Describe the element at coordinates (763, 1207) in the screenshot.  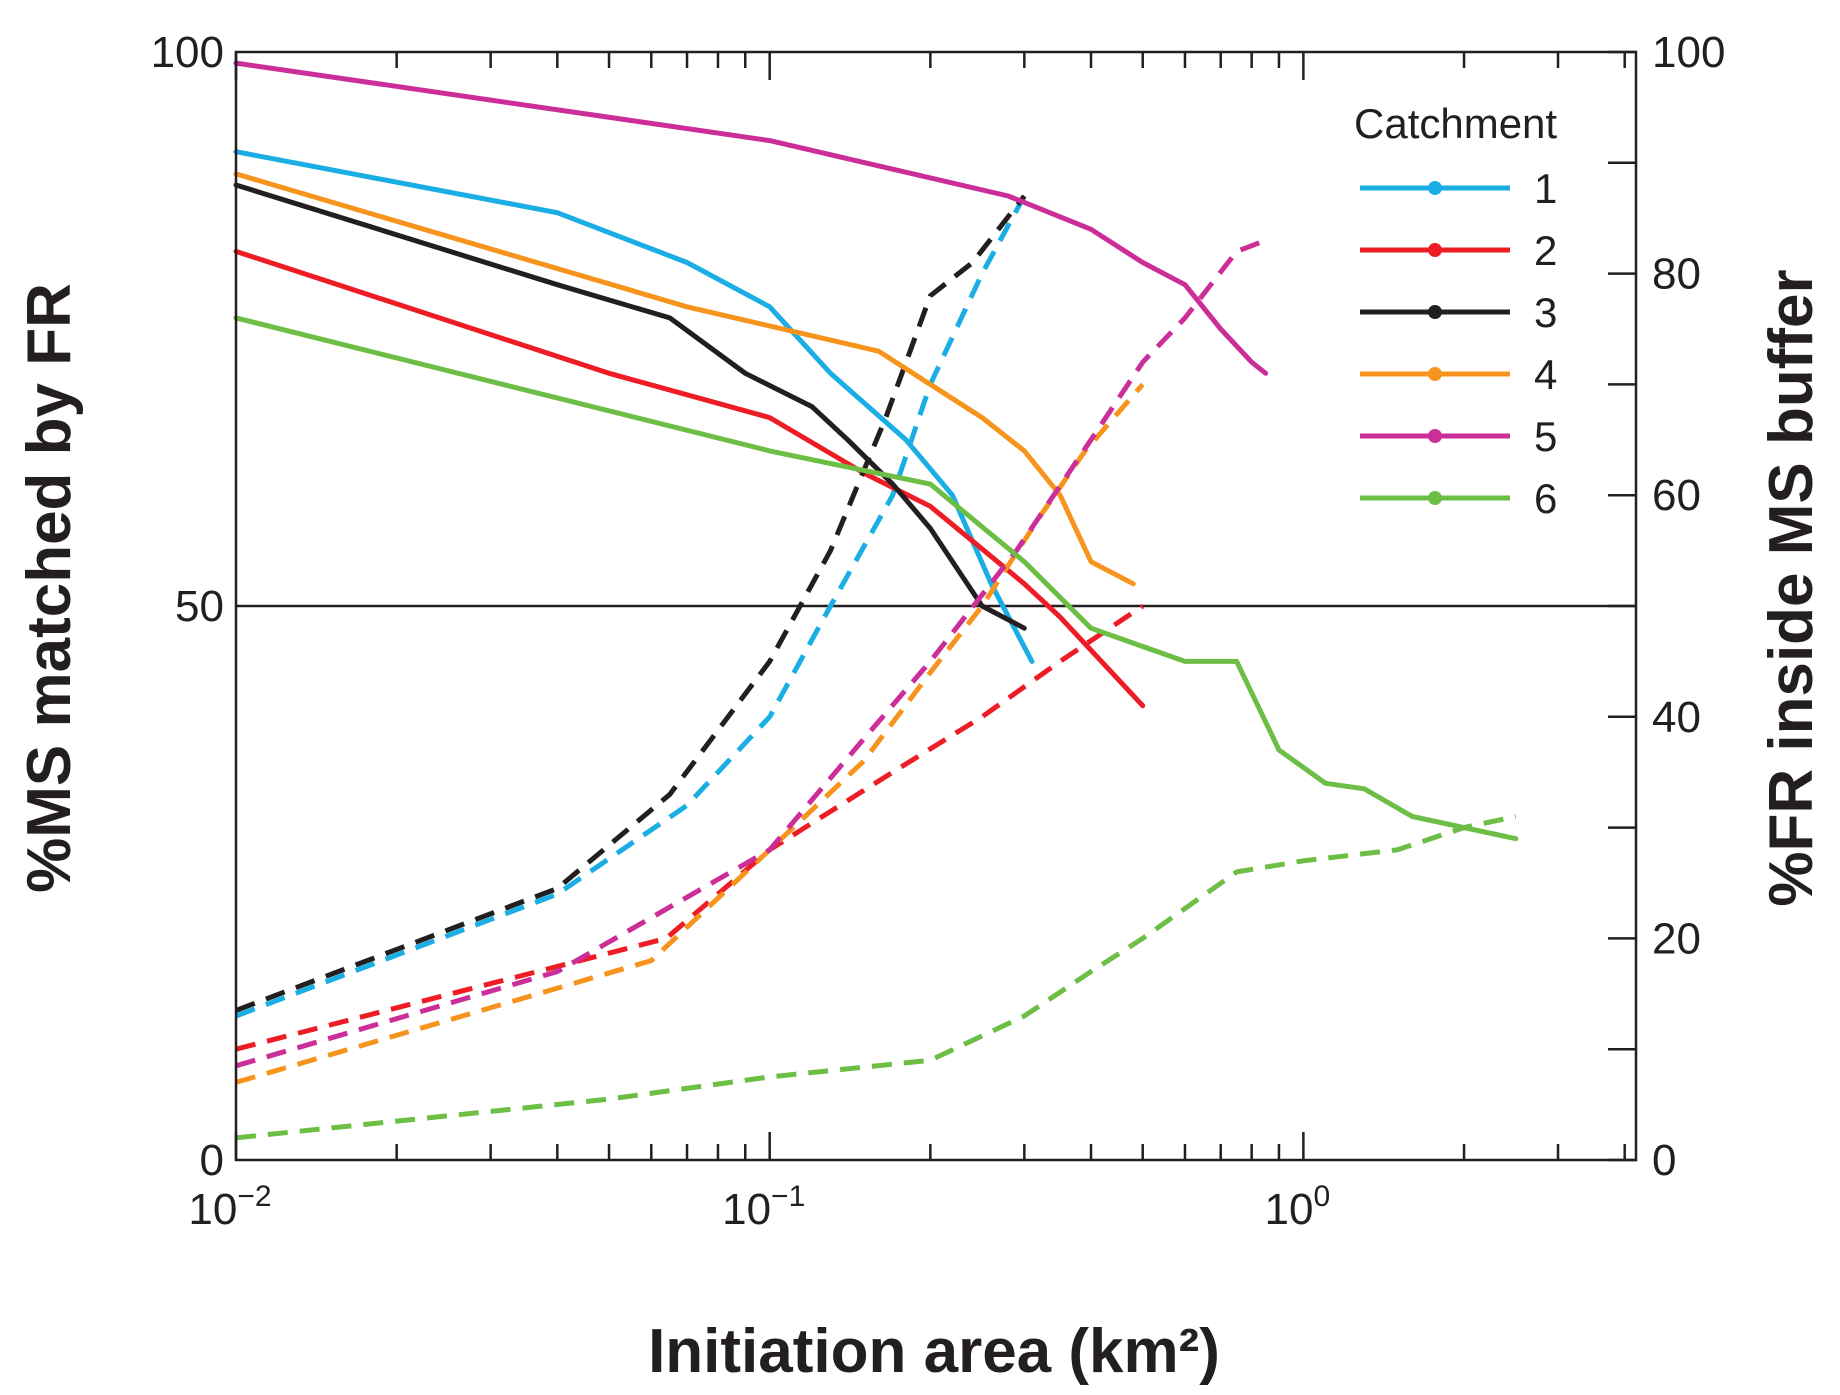
I see `x-tick-label: 10⁻¹` at that location.